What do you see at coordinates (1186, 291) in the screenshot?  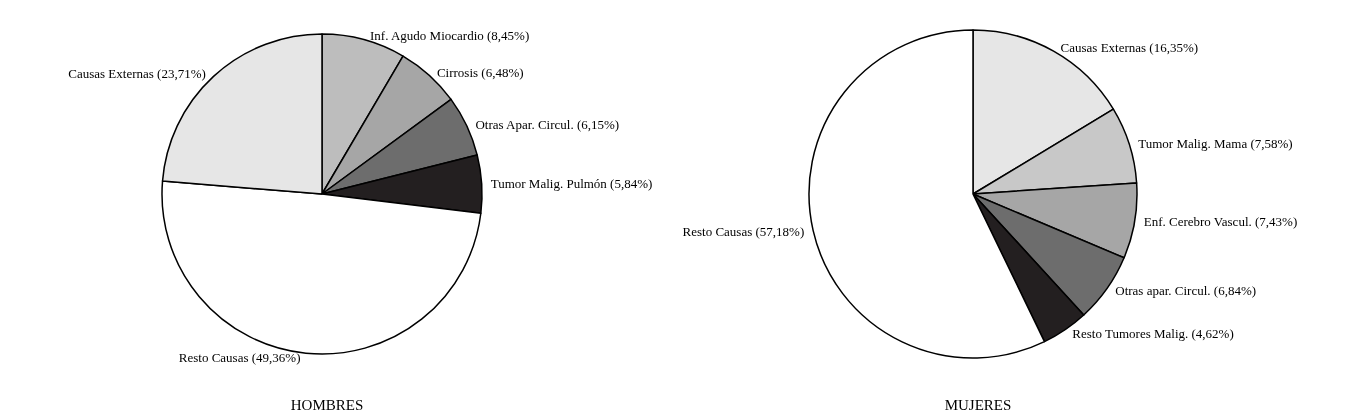 I see `slice-label: Otras apar. Circul. (6,84%)` at bounding box center [1186, 291].